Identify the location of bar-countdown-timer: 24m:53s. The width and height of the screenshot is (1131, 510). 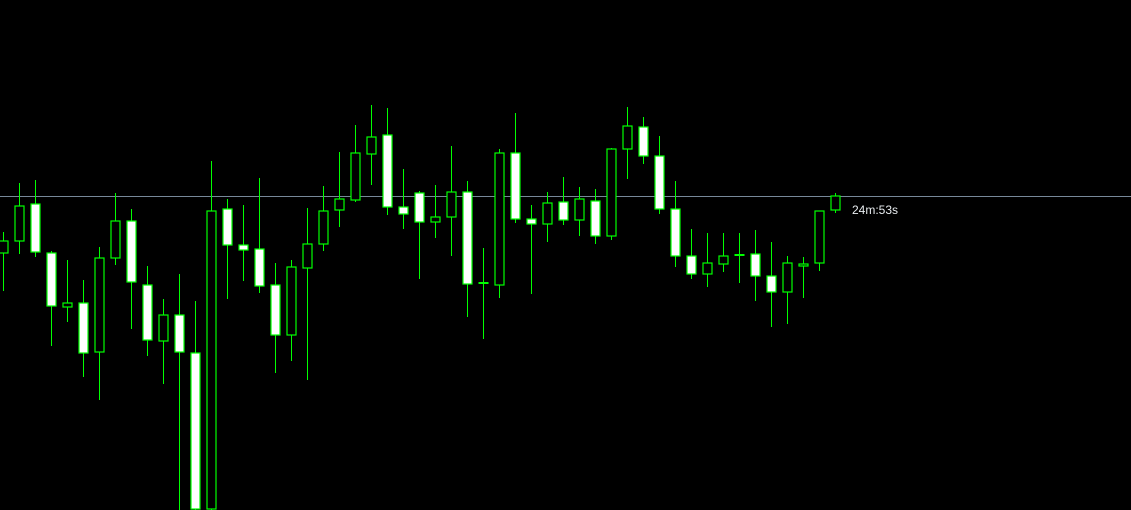
(875, 210).